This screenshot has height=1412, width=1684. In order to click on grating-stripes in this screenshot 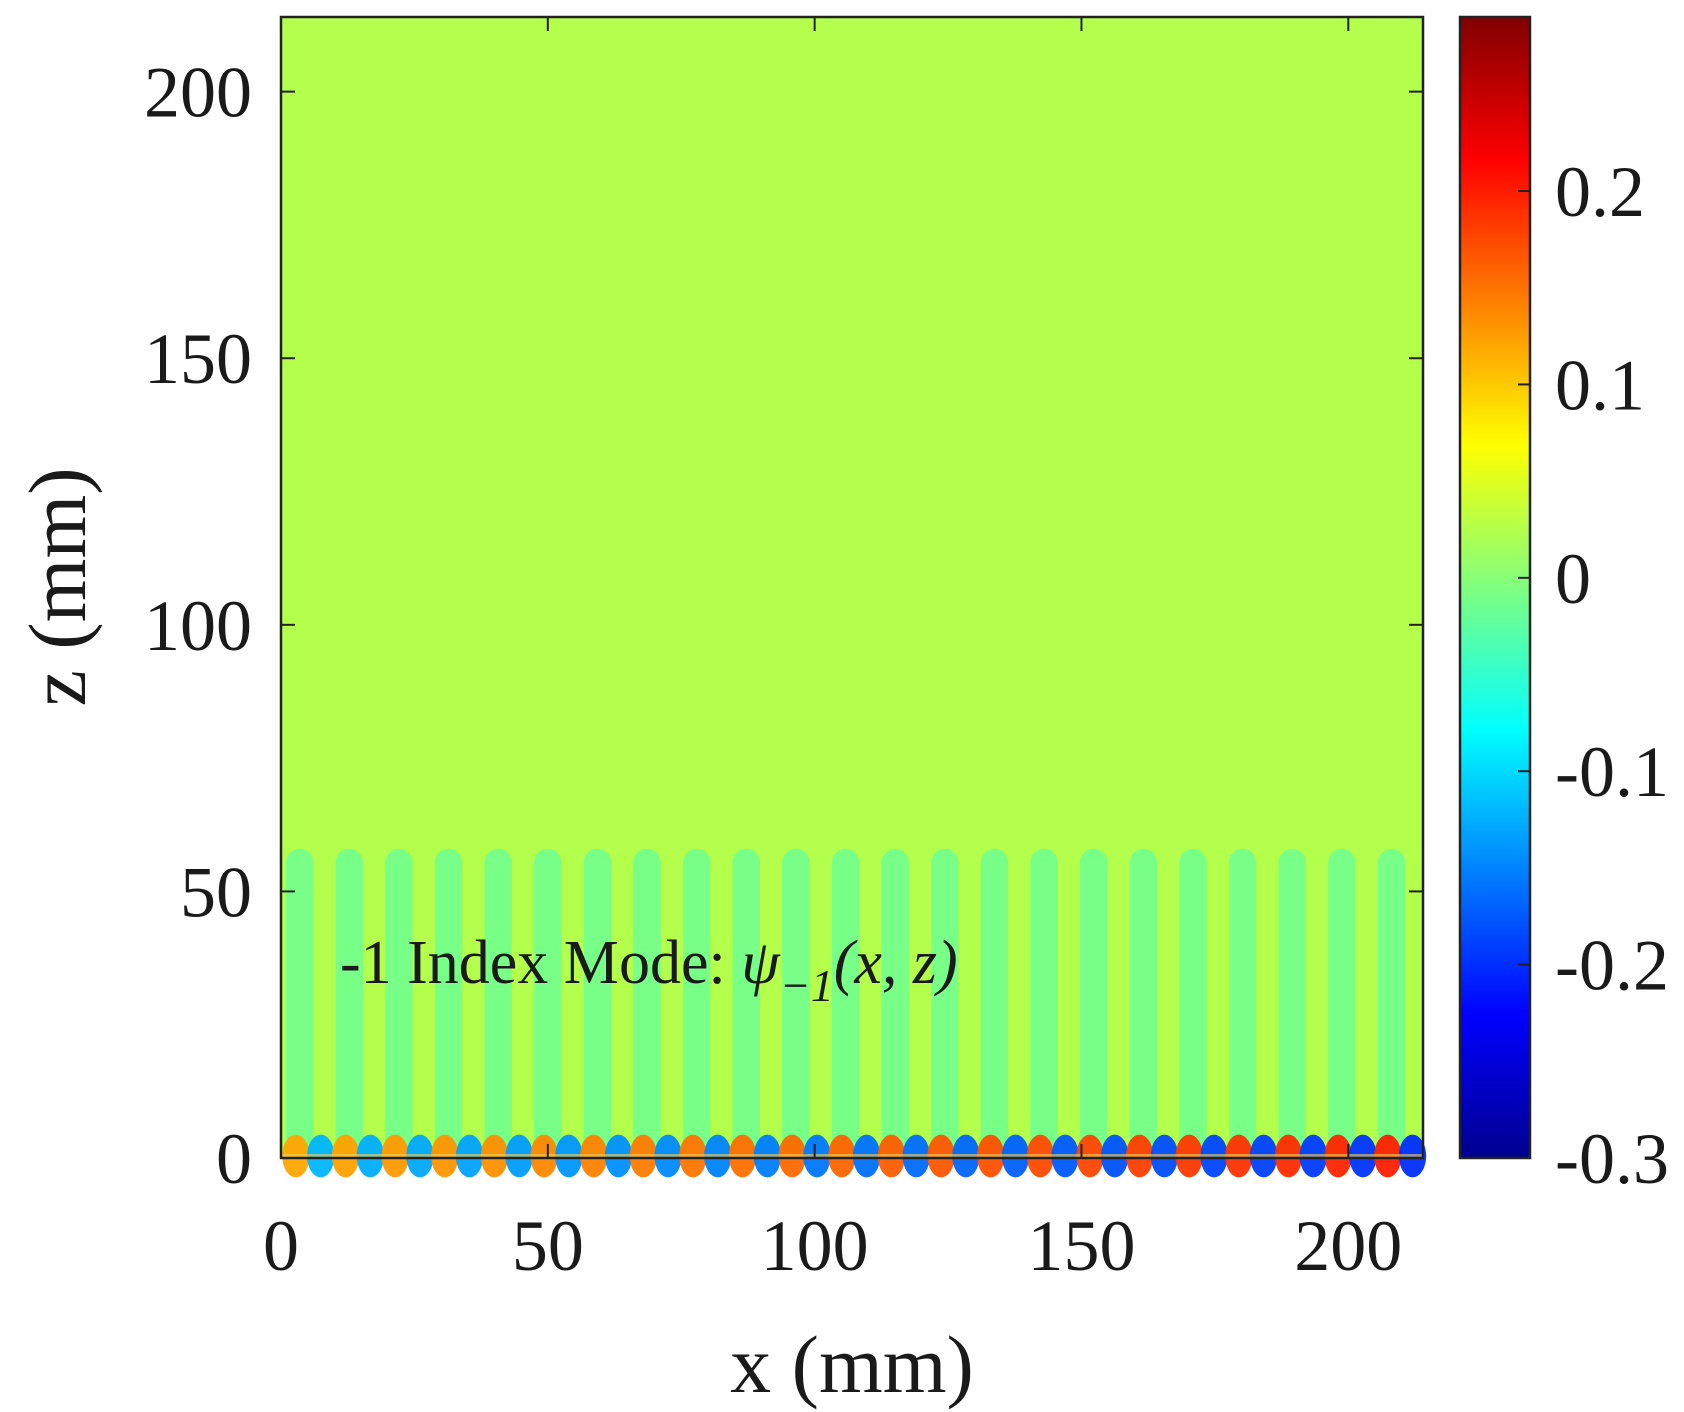, I will do `click(846, 1003)`.